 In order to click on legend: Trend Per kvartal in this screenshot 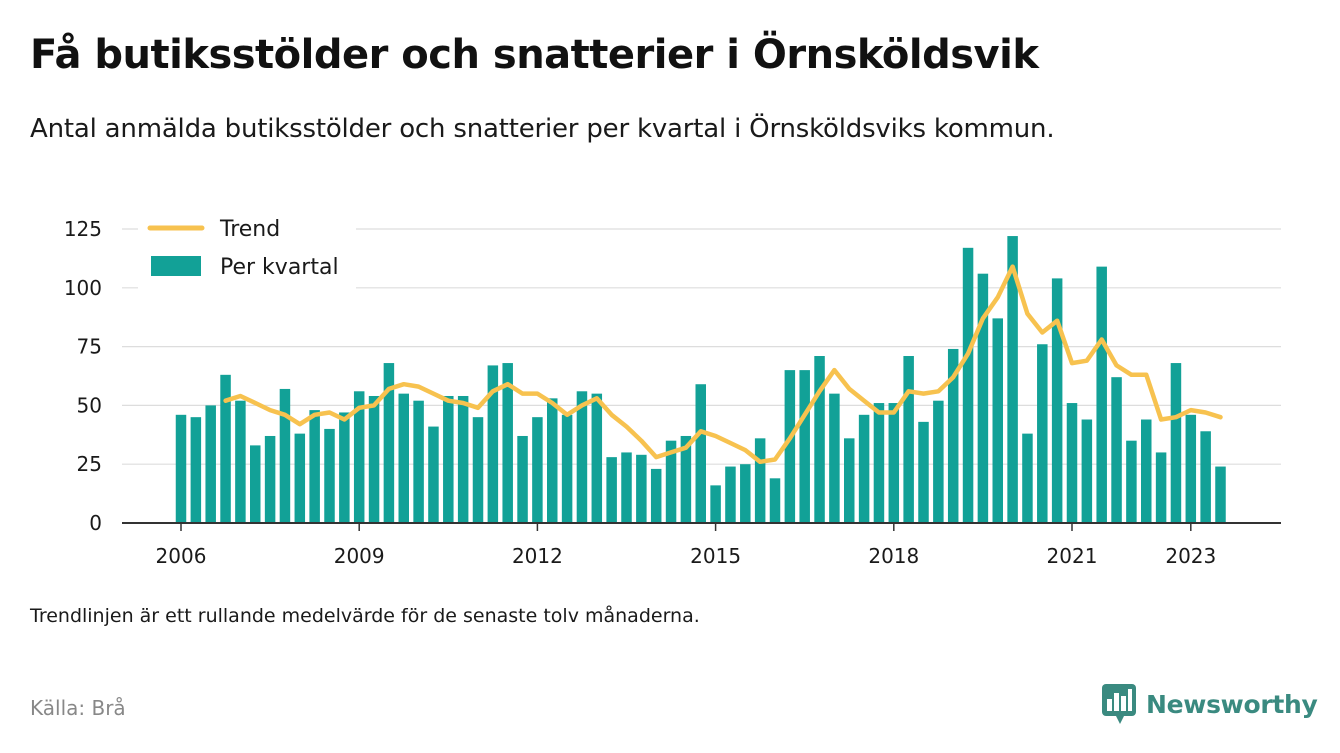, I will do `click(247, 250)`.